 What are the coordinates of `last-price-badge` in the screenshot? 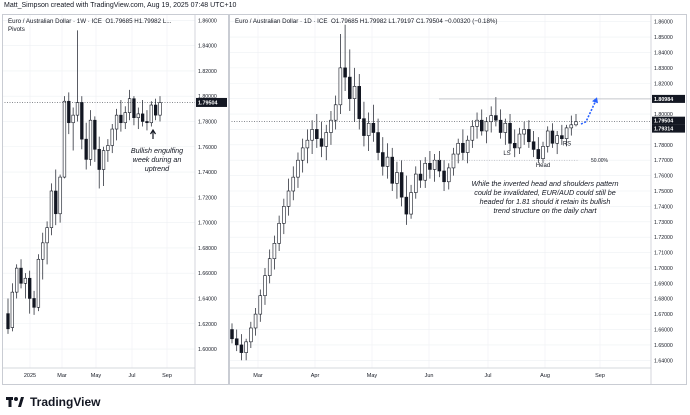 It's located at (211, 102).